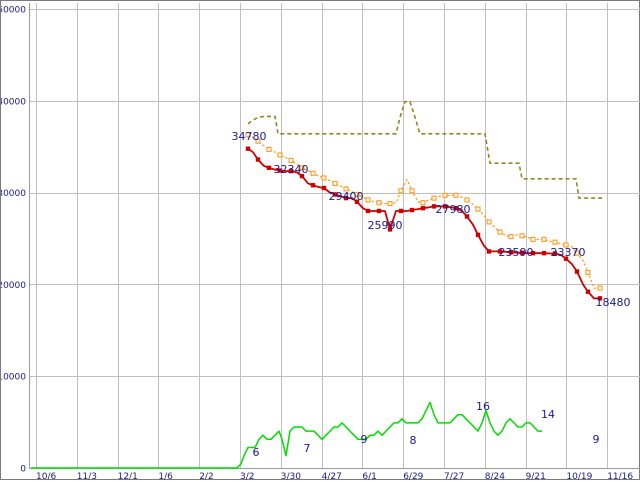 This screenshot has height=481, width=640. What do you see at coordinates (23, 470) in the screenshot?
I see `y-tick-label: 0` at bounding box center [23, 470].